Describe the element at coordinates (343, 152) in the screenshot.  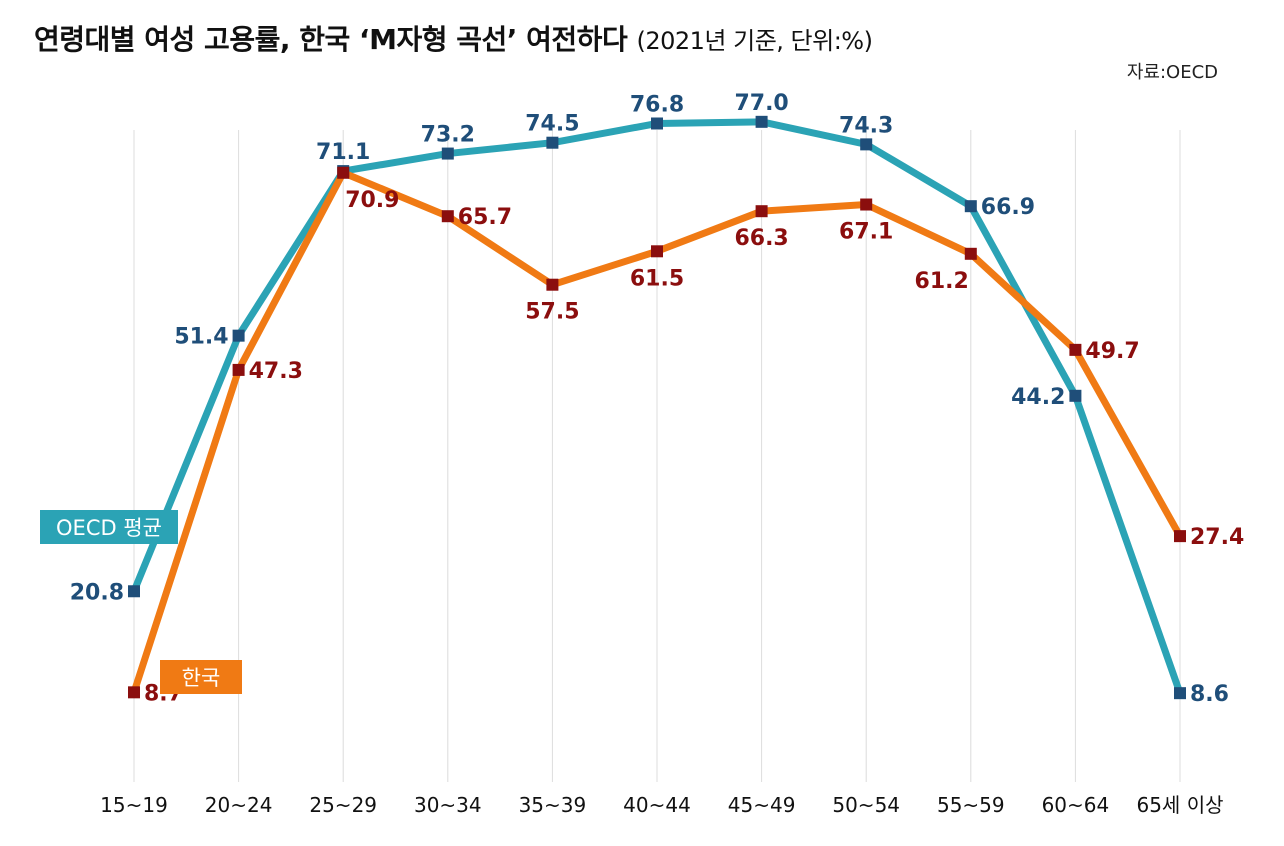
I see `data-label: 71.1` at that location.